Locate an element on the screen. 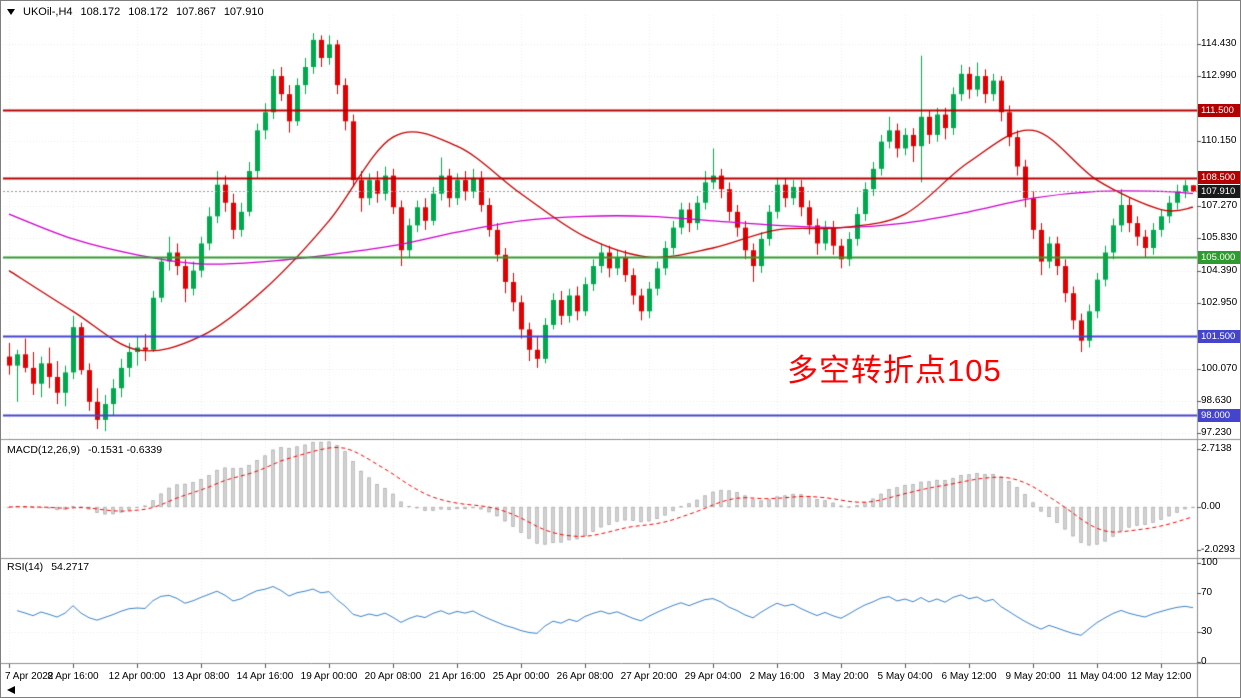 This screenshot has width=1241, height=698. macd-values: -0.1531 -0.6339 is located at coordinates (125, 450).